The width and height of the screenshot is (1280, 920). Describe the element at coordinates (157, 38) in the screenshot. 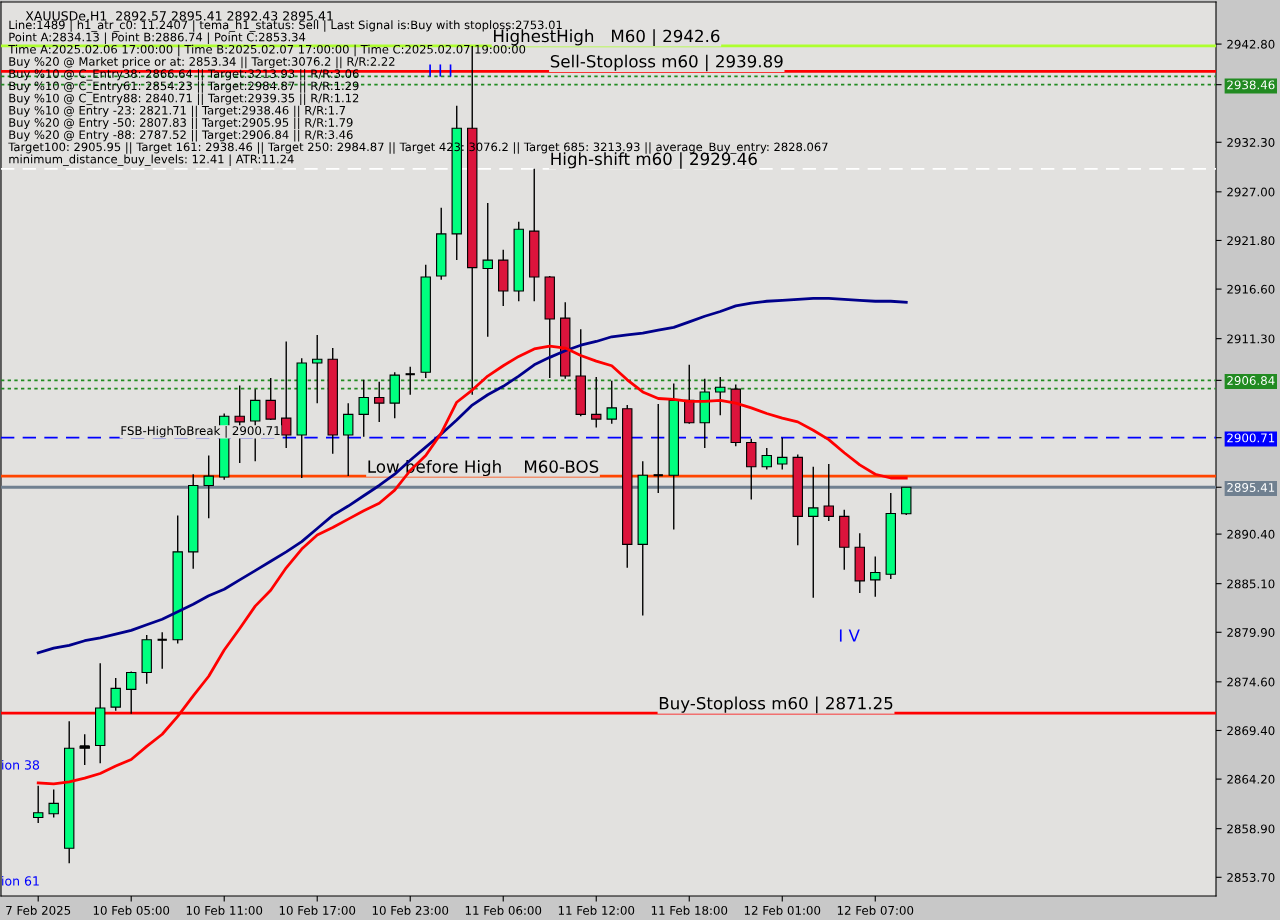

I see `annotation: Point A:2834.13 | Point B:2886.74 | Point C:2853.34` at that location.